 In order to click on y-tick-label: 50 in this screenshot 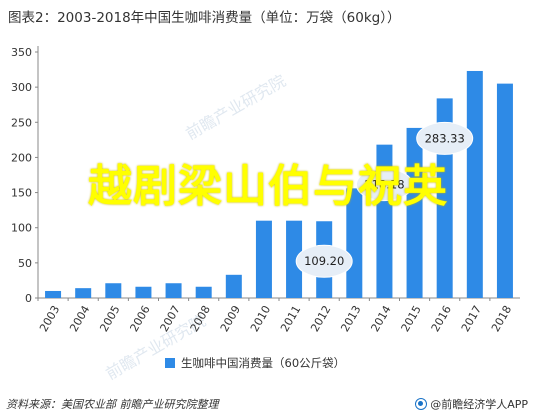, I will do `click(25, 263)`.